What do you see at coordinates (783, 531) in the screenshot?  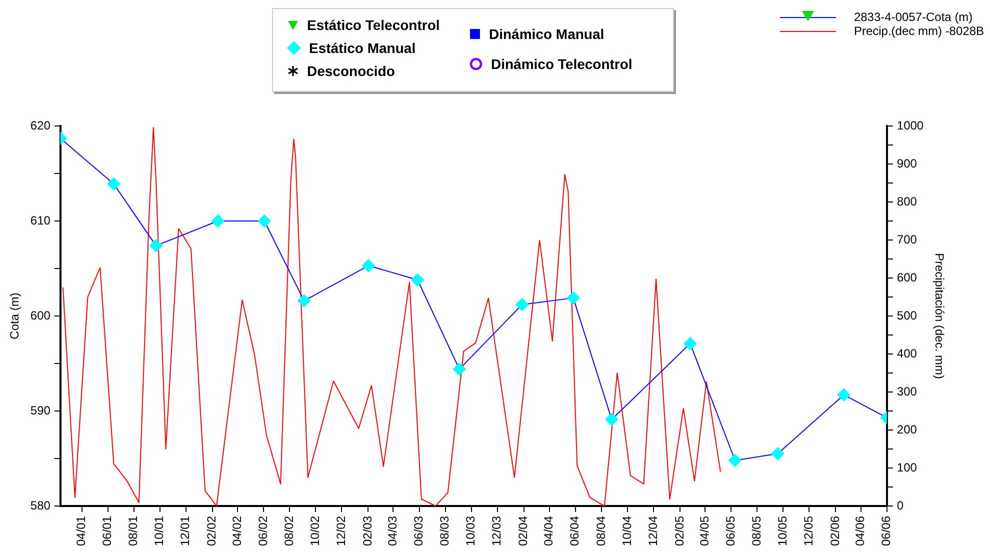 I see `x-tick-label: 10/05` at bounding box center [783, 531].